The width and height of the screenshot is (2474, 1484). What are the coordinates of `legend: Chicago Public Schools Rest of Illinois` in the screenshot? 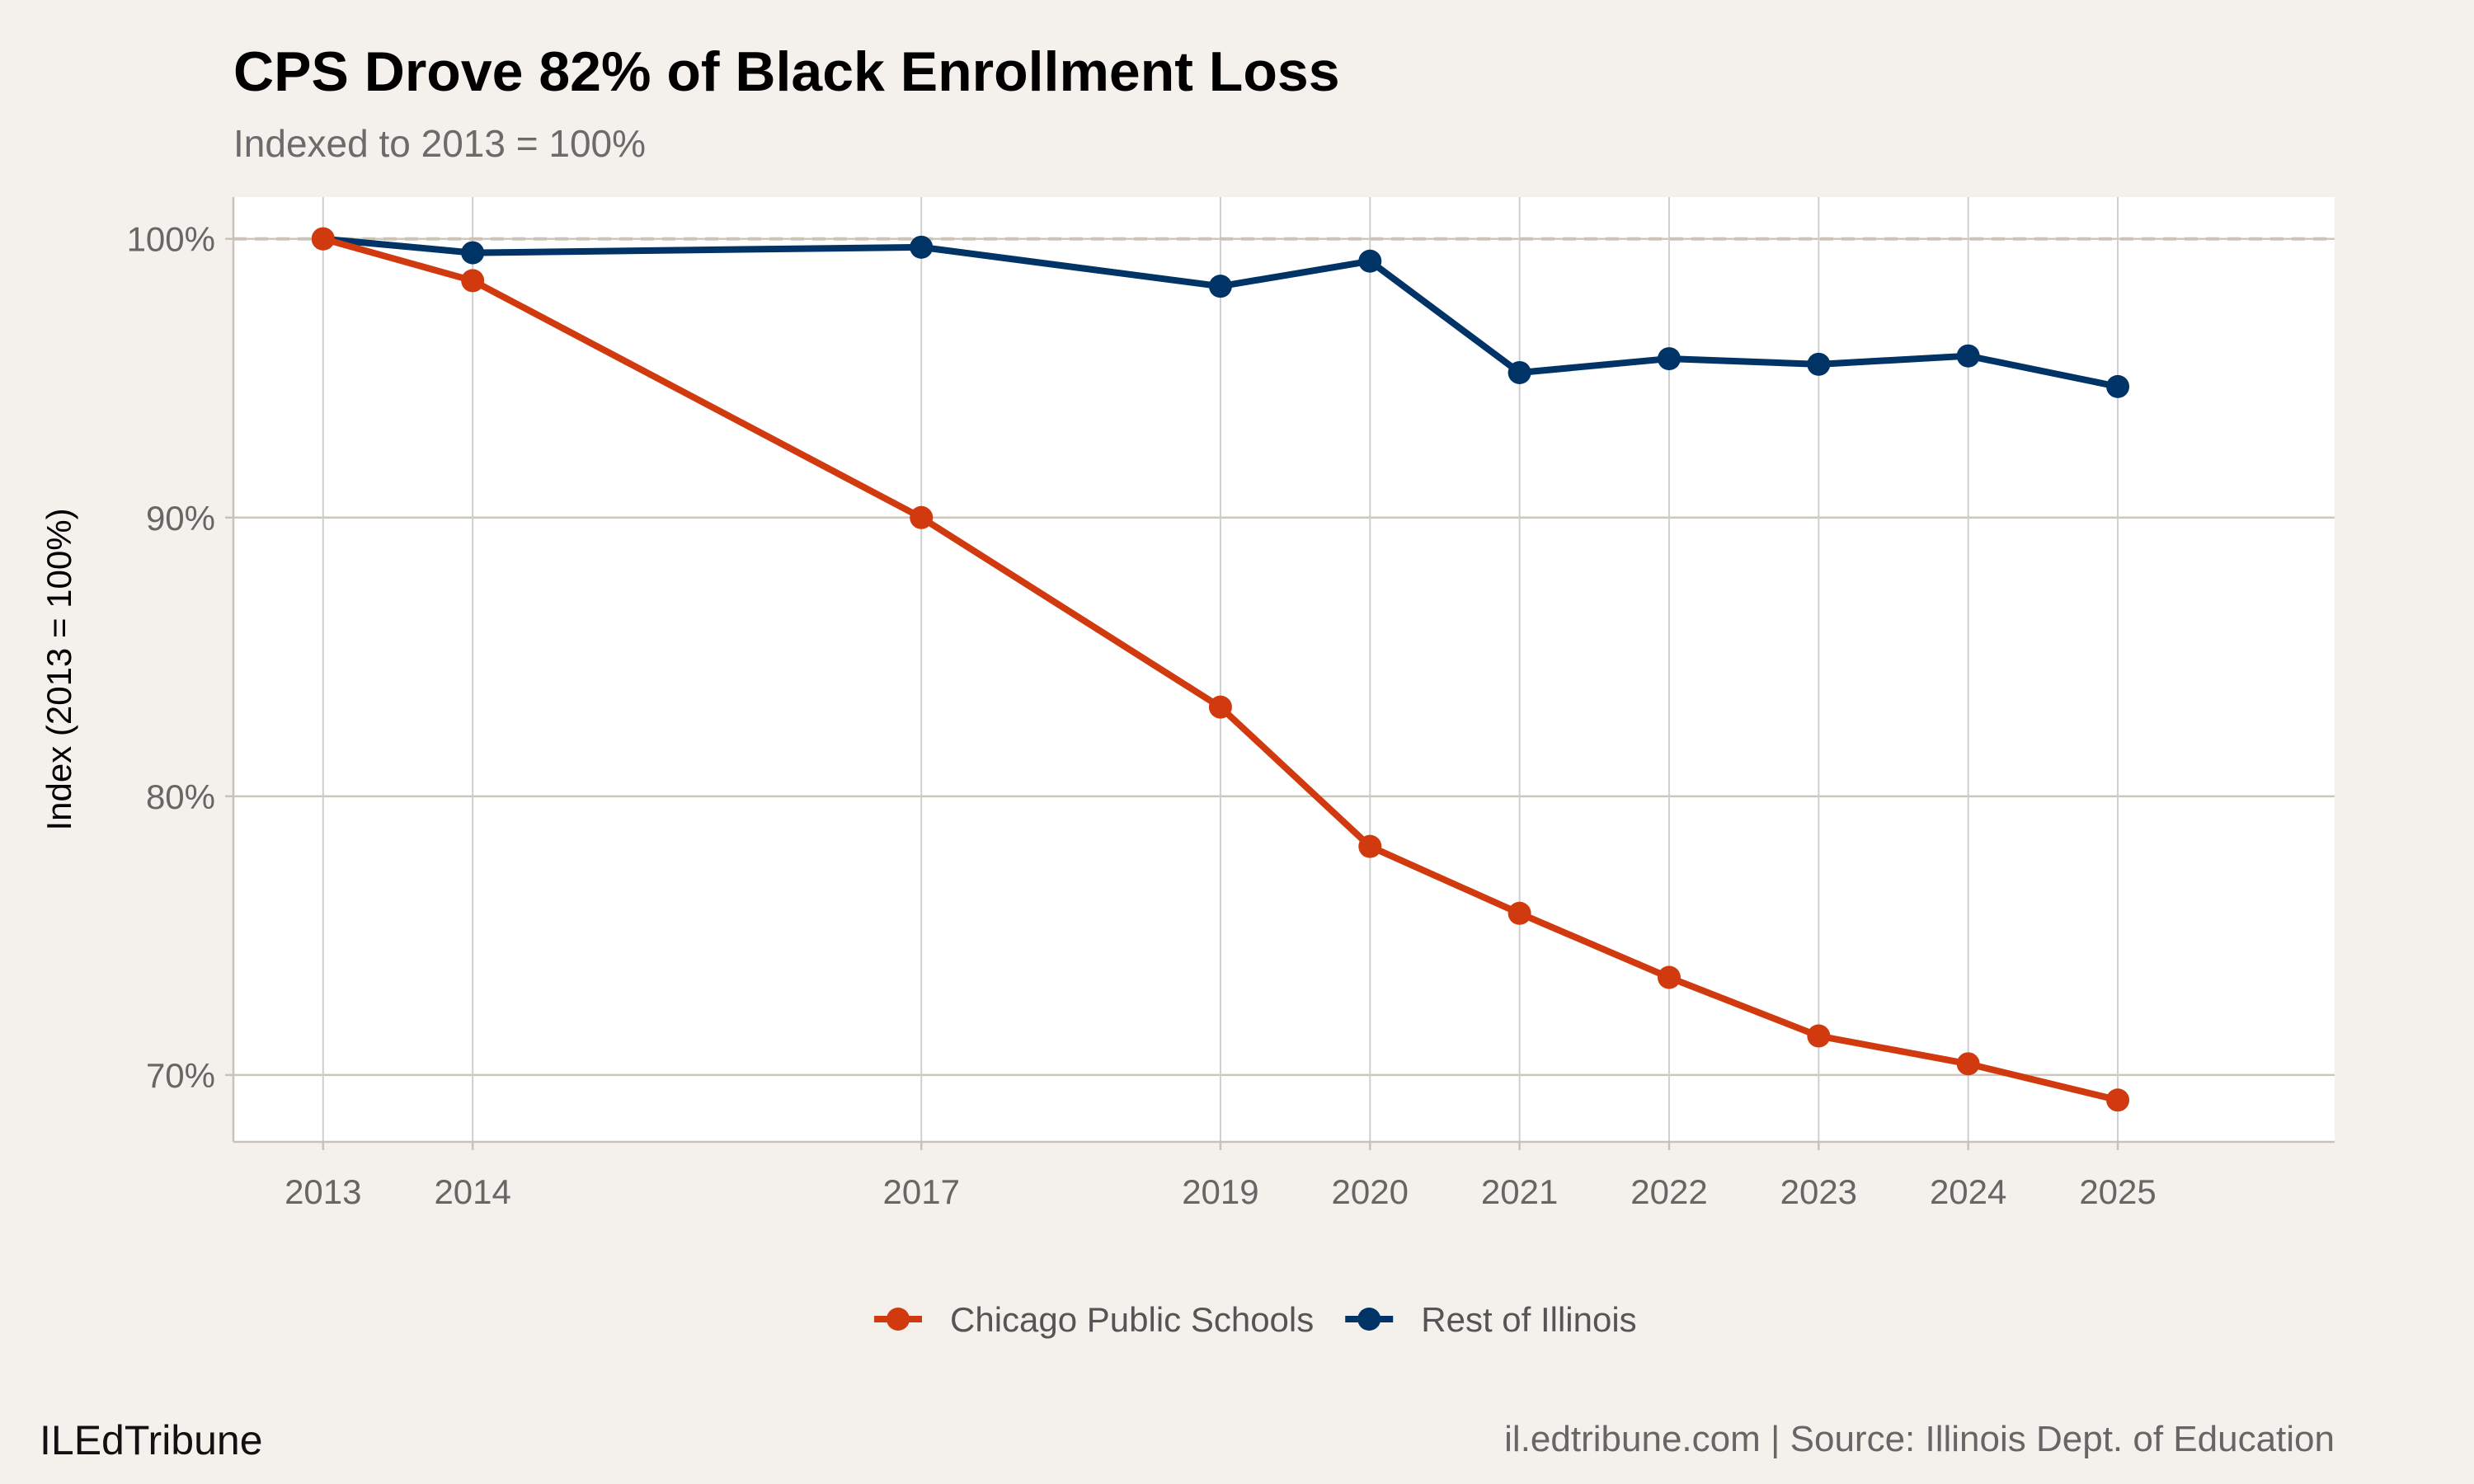 It's located at (1255, 1319).